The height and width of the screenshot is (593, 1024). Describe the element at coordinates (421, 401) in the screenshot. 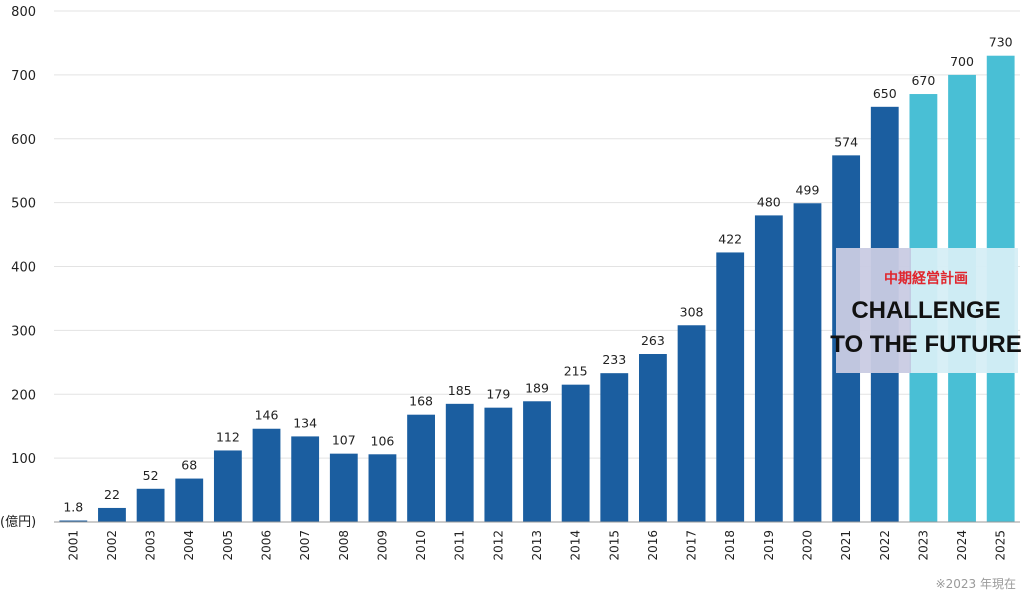

I see `data-label-2010: 168` at that location.